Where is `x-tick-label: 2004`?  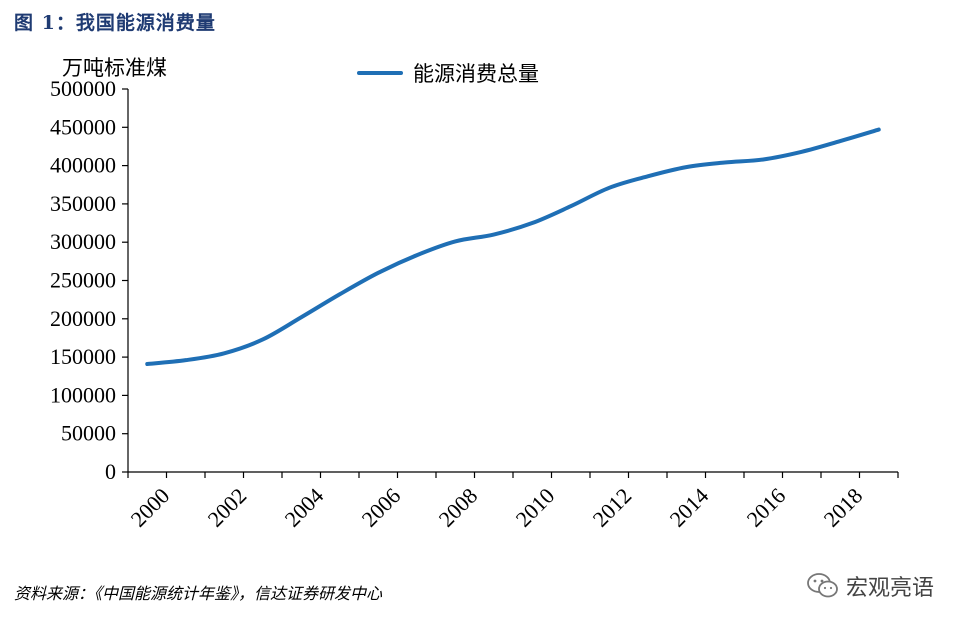
x-tick-label: 2004 is located at coordinates (304, 507).